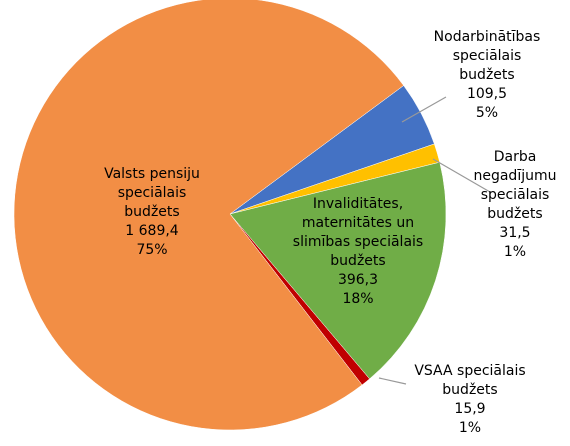  What do you see at coordinates (487, 113) in the screenshot?
I see `percent-label: 5%` at bounding box center [487, 113].